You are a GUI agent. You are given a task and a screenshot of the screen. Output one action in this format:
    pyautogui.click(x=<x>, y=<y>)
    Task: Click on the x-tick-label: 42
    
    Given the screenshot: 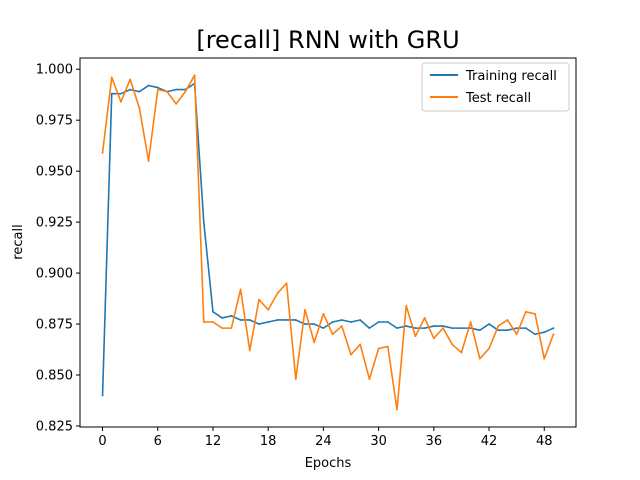 What is the action you would take?
    pyautogui.click(x=489, y=441)
    